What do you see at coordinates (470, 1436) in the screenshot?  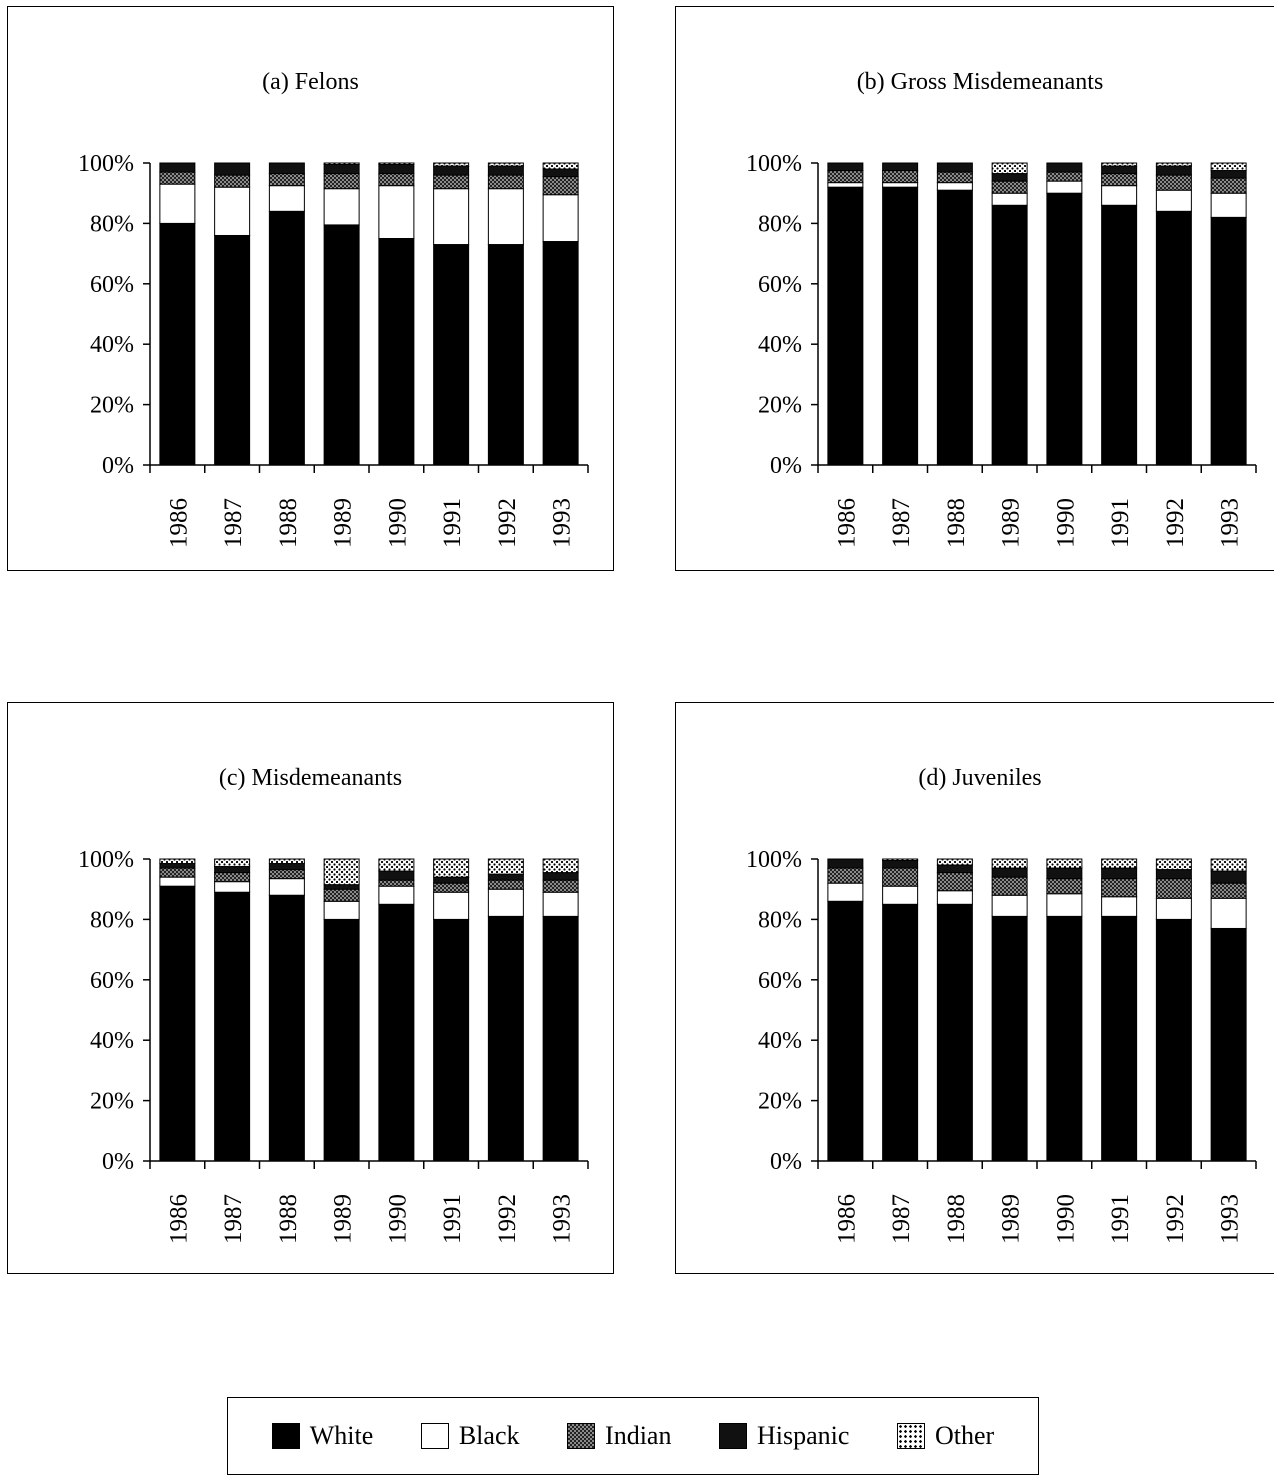 I see `legend-item-black: Black` at bounding box center [470, 1436].